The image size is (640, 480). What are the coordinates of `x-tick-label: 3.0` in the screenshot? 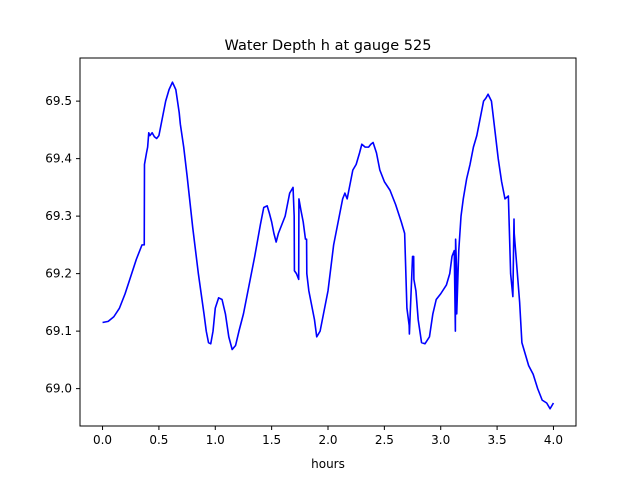 It's located at (440, 440).